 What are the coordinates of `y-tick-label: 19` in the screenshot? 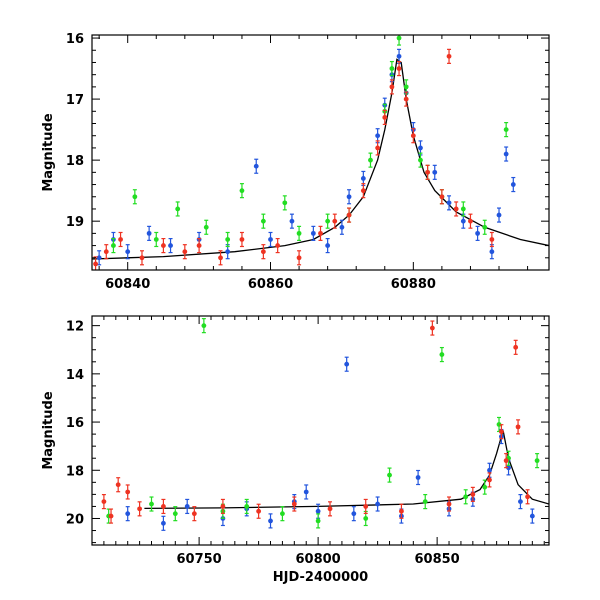 It's located at (75, 222).